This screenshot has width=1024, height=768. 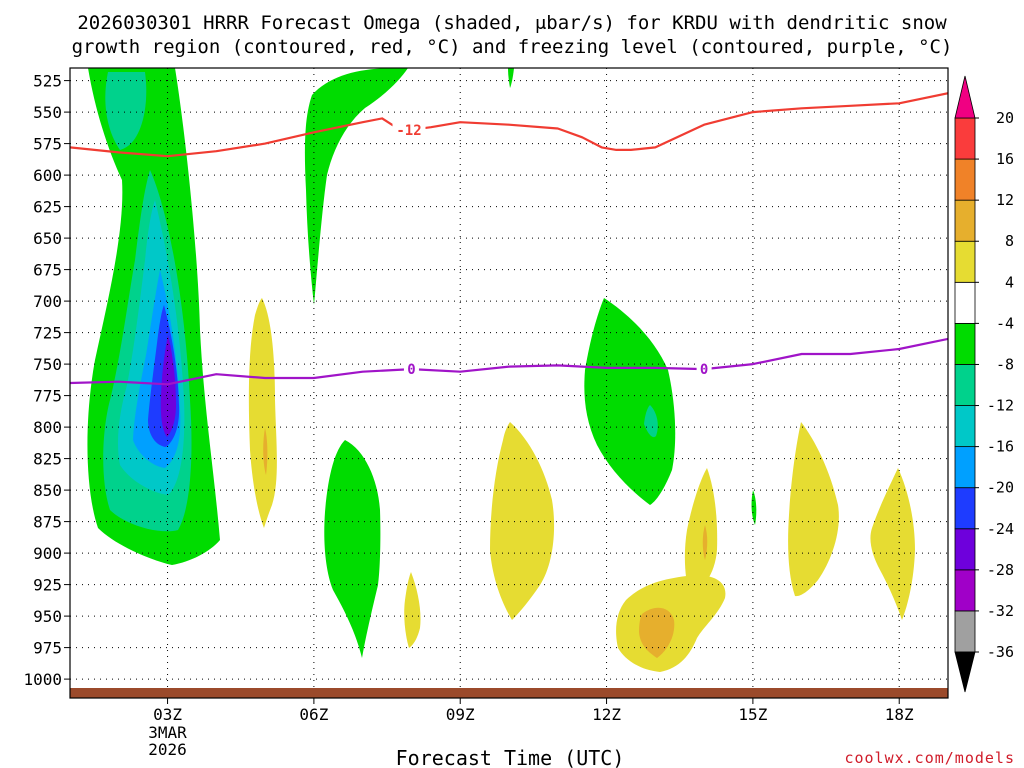 What do you see at coordinates (509, 693) in the screenshot?
I see `ground-terrain` at bounding box center [509, 693].